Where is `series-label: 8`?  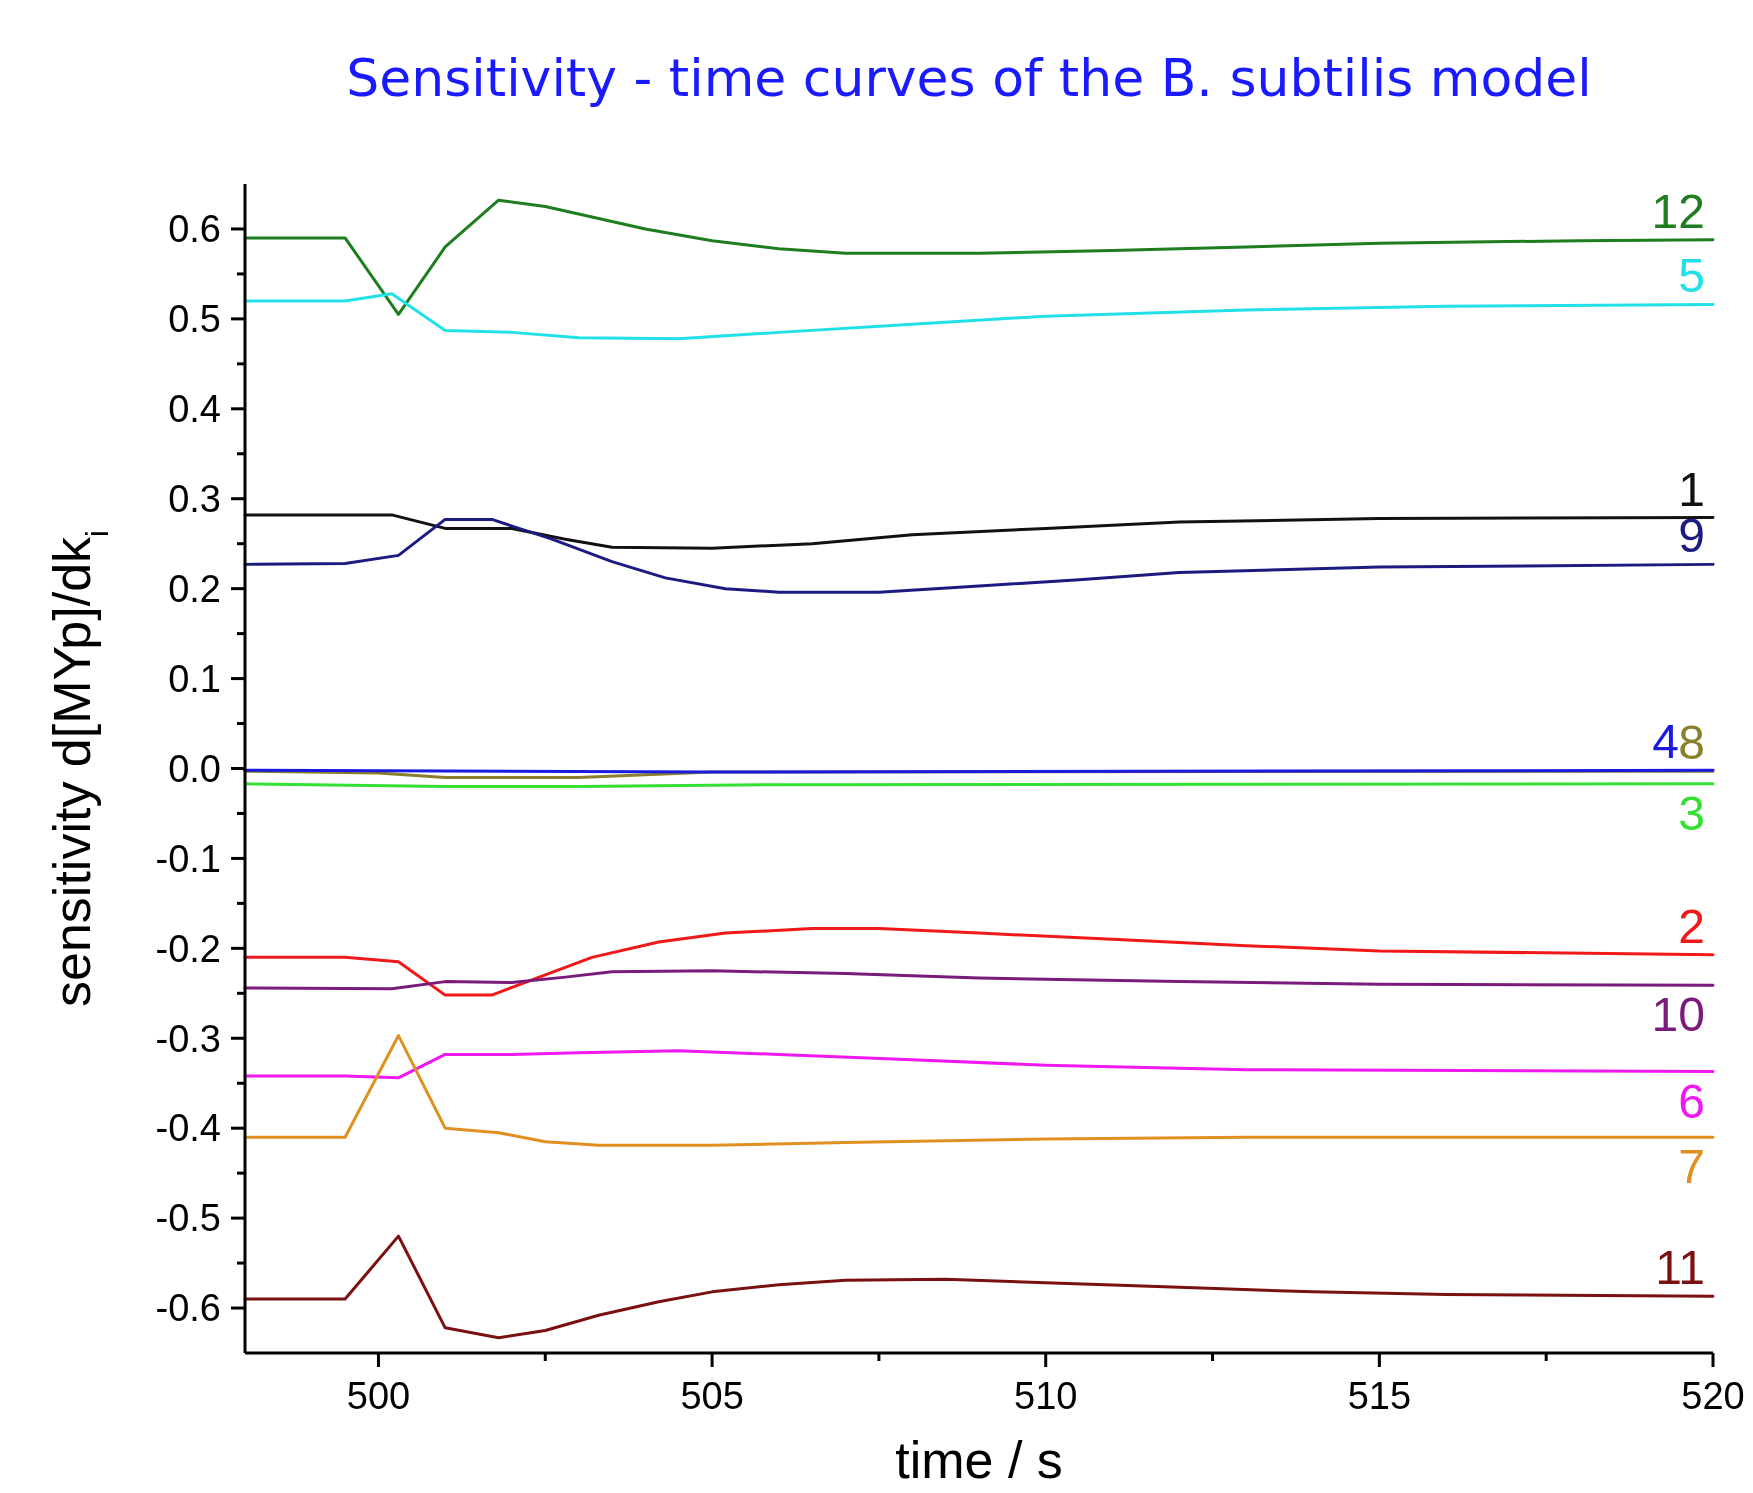
series-label: 8 is located at coordinates (1691, 743).